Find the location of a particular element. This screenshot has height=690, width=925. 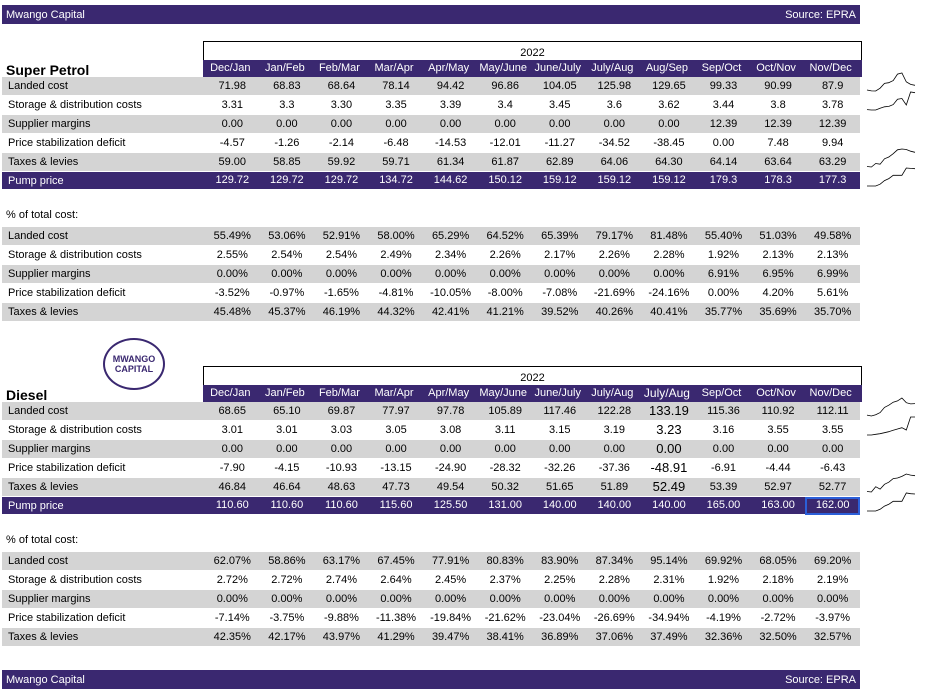

petrol-cell: 68.64 is located at coordinates (341, 86).